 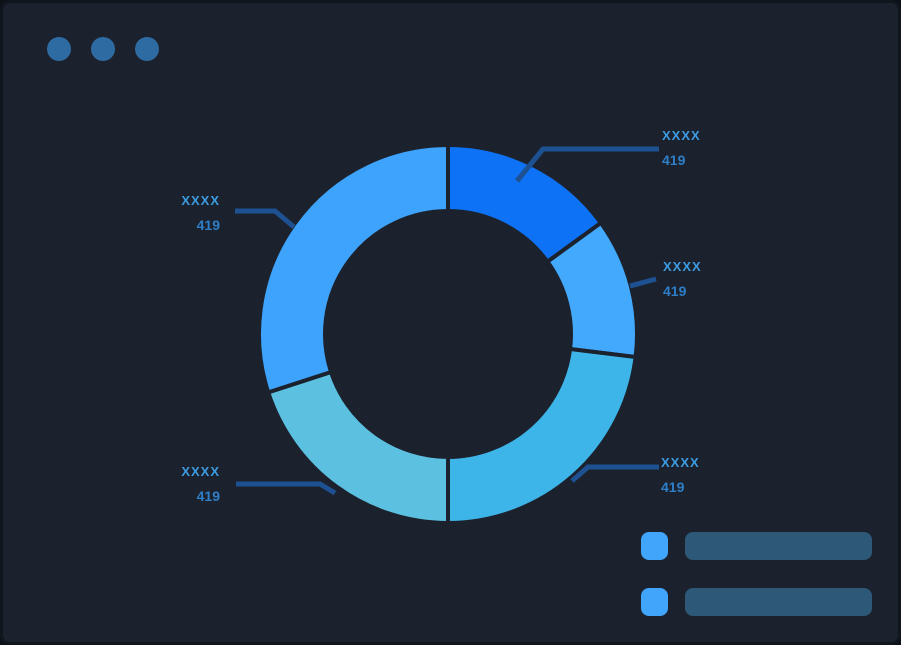 I want to click on chart-callout-bottom-right: XXXX 419, so click(x=680, y=475).